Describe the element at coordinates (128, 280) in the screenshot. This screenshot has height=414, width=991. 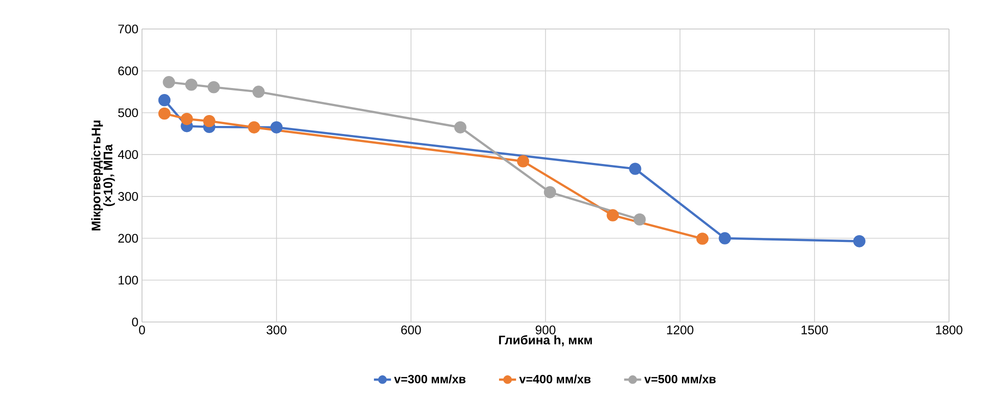
I see `y-tick-label: 100` at that location.